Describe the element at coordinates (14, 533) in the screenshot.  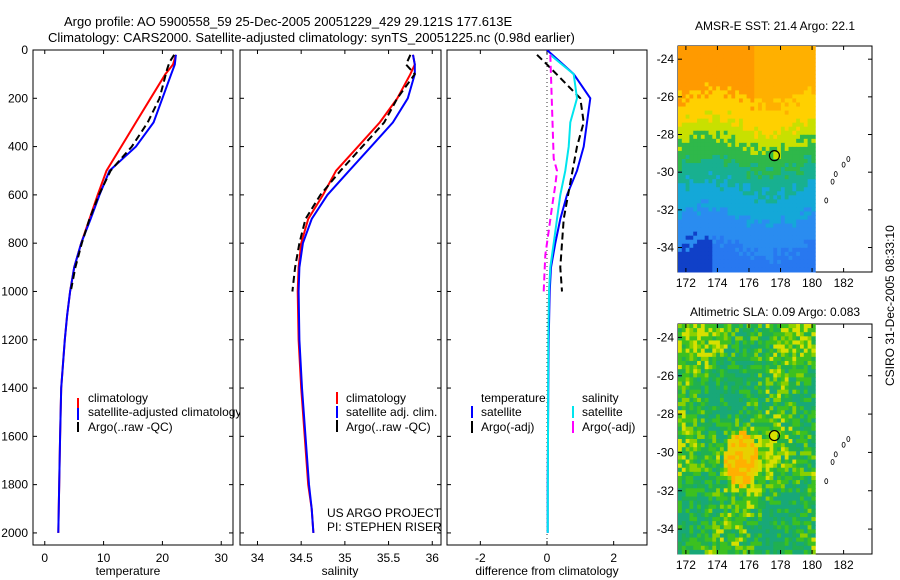
I see `depth-tick-label: 2000` at that location.